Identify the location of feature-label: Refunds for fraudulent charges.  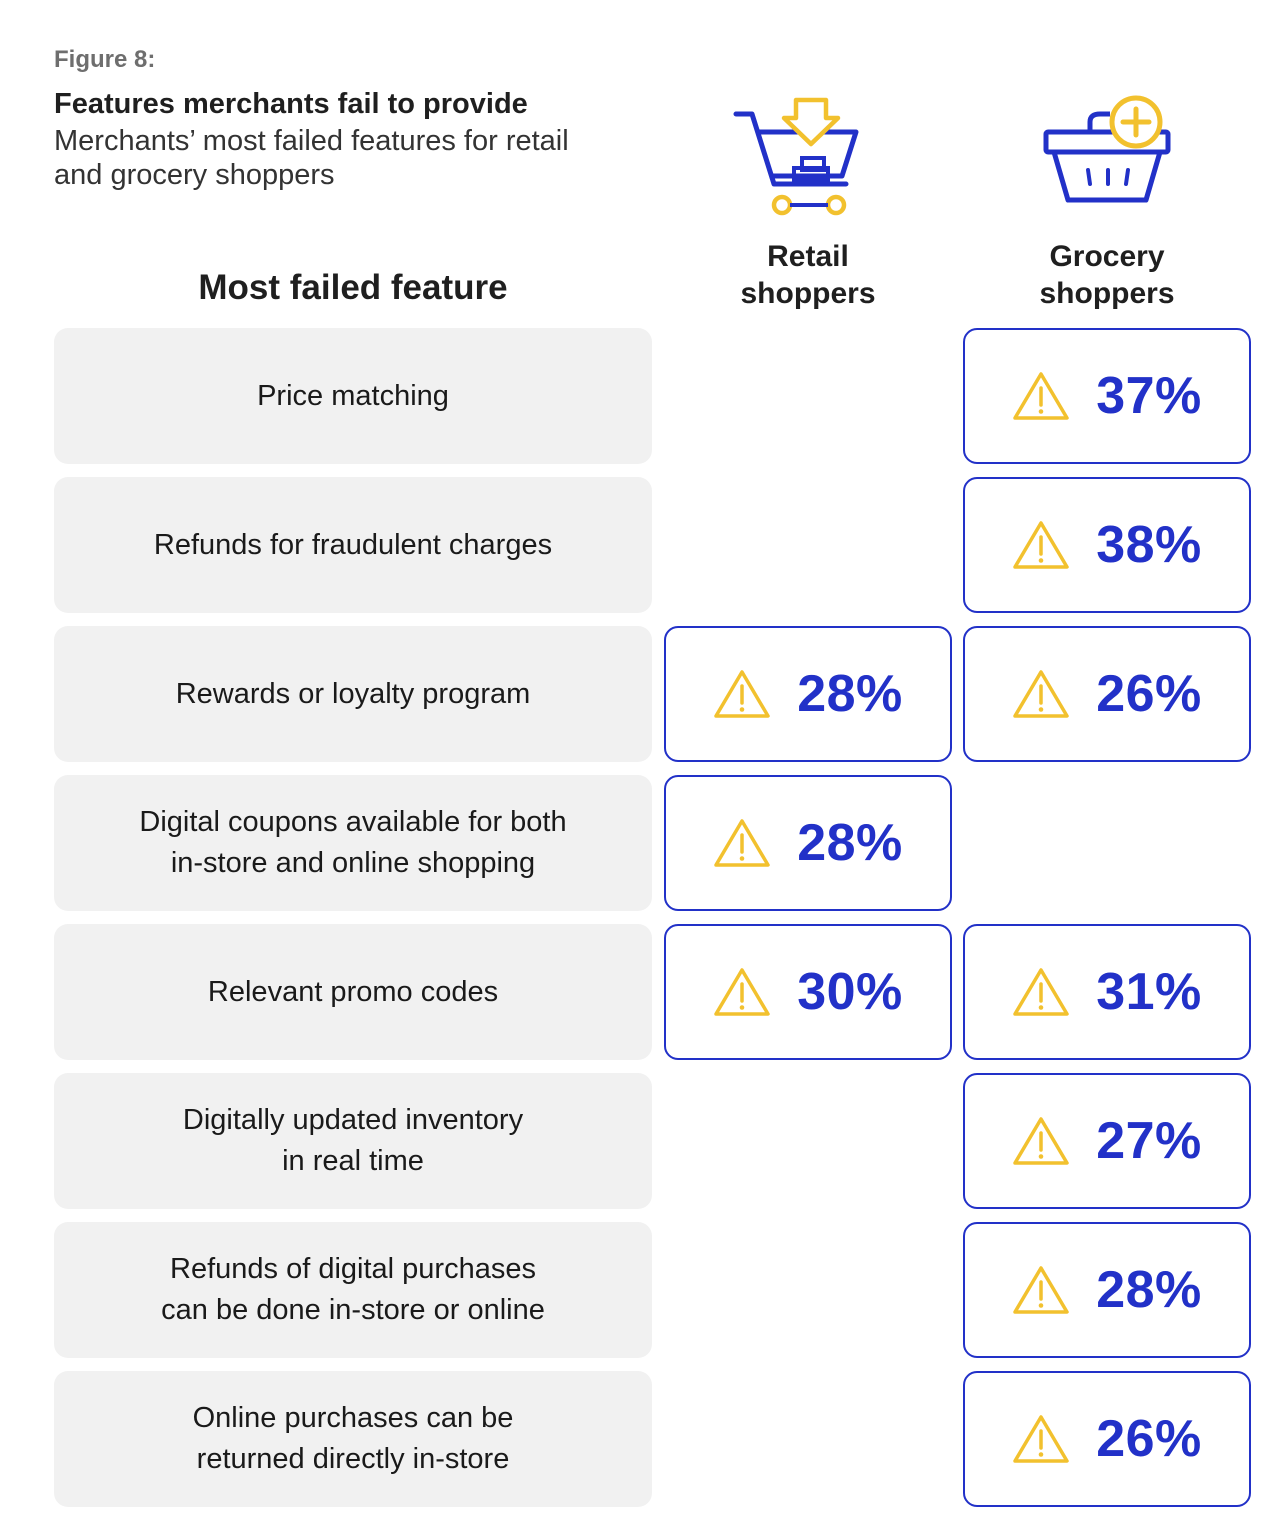
(353, 544).